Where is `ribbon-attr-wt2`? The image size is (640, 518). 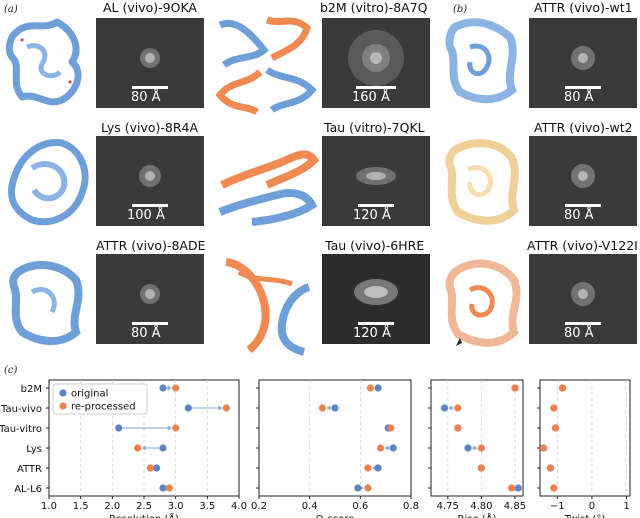
ribbon-attr-wt2 is located at coordinates (482, 182).